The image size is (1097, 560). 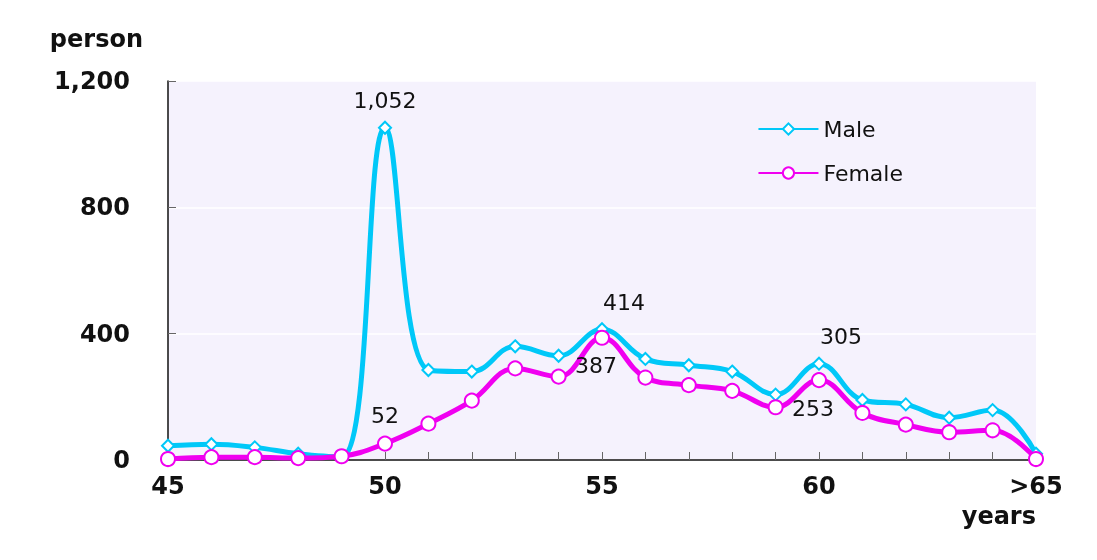 What do you see at coordinates (1036, 486) in the screenshot?
I see `x-tick-label: >65` at bounding box center [1036, 486].